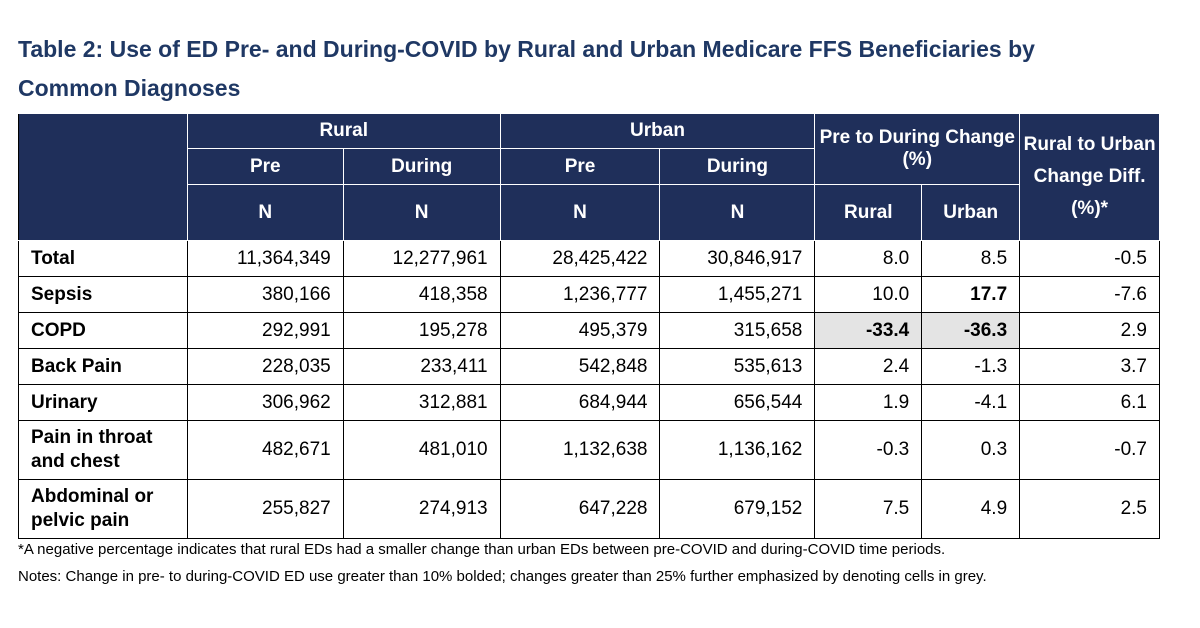 The height and width of the screenshot is (628, 1200). I want to click on cell: -0.5, so click(1089, 258).